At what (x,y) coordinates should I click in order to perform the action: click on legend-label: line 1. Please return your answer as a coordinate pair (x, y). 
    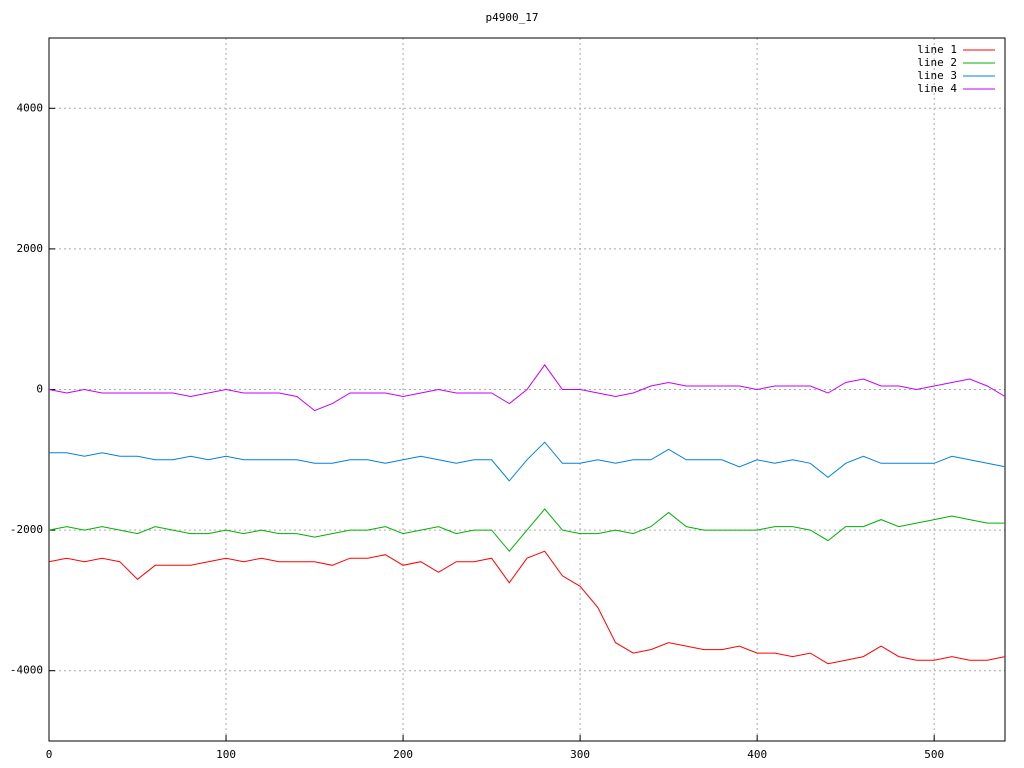
    Looking at the image, I should click on (937, 49).